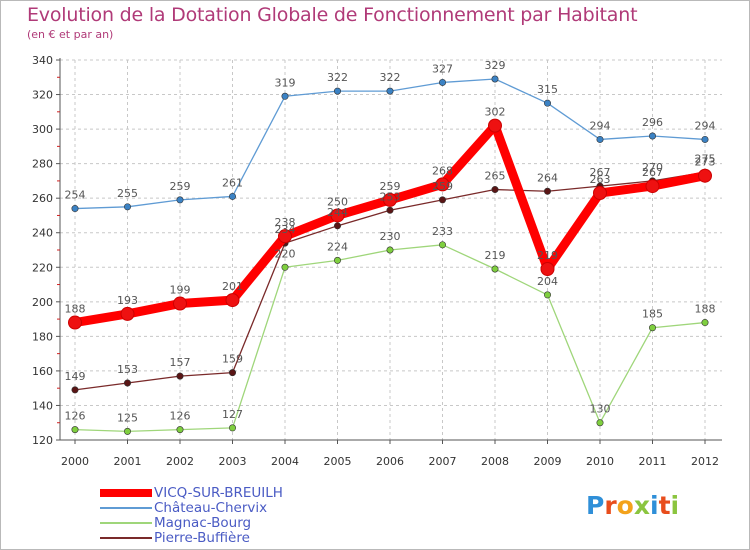 This screenshot has height=550, width=750. I want to click on y-tick-label-340: 340, so click(42, 60).